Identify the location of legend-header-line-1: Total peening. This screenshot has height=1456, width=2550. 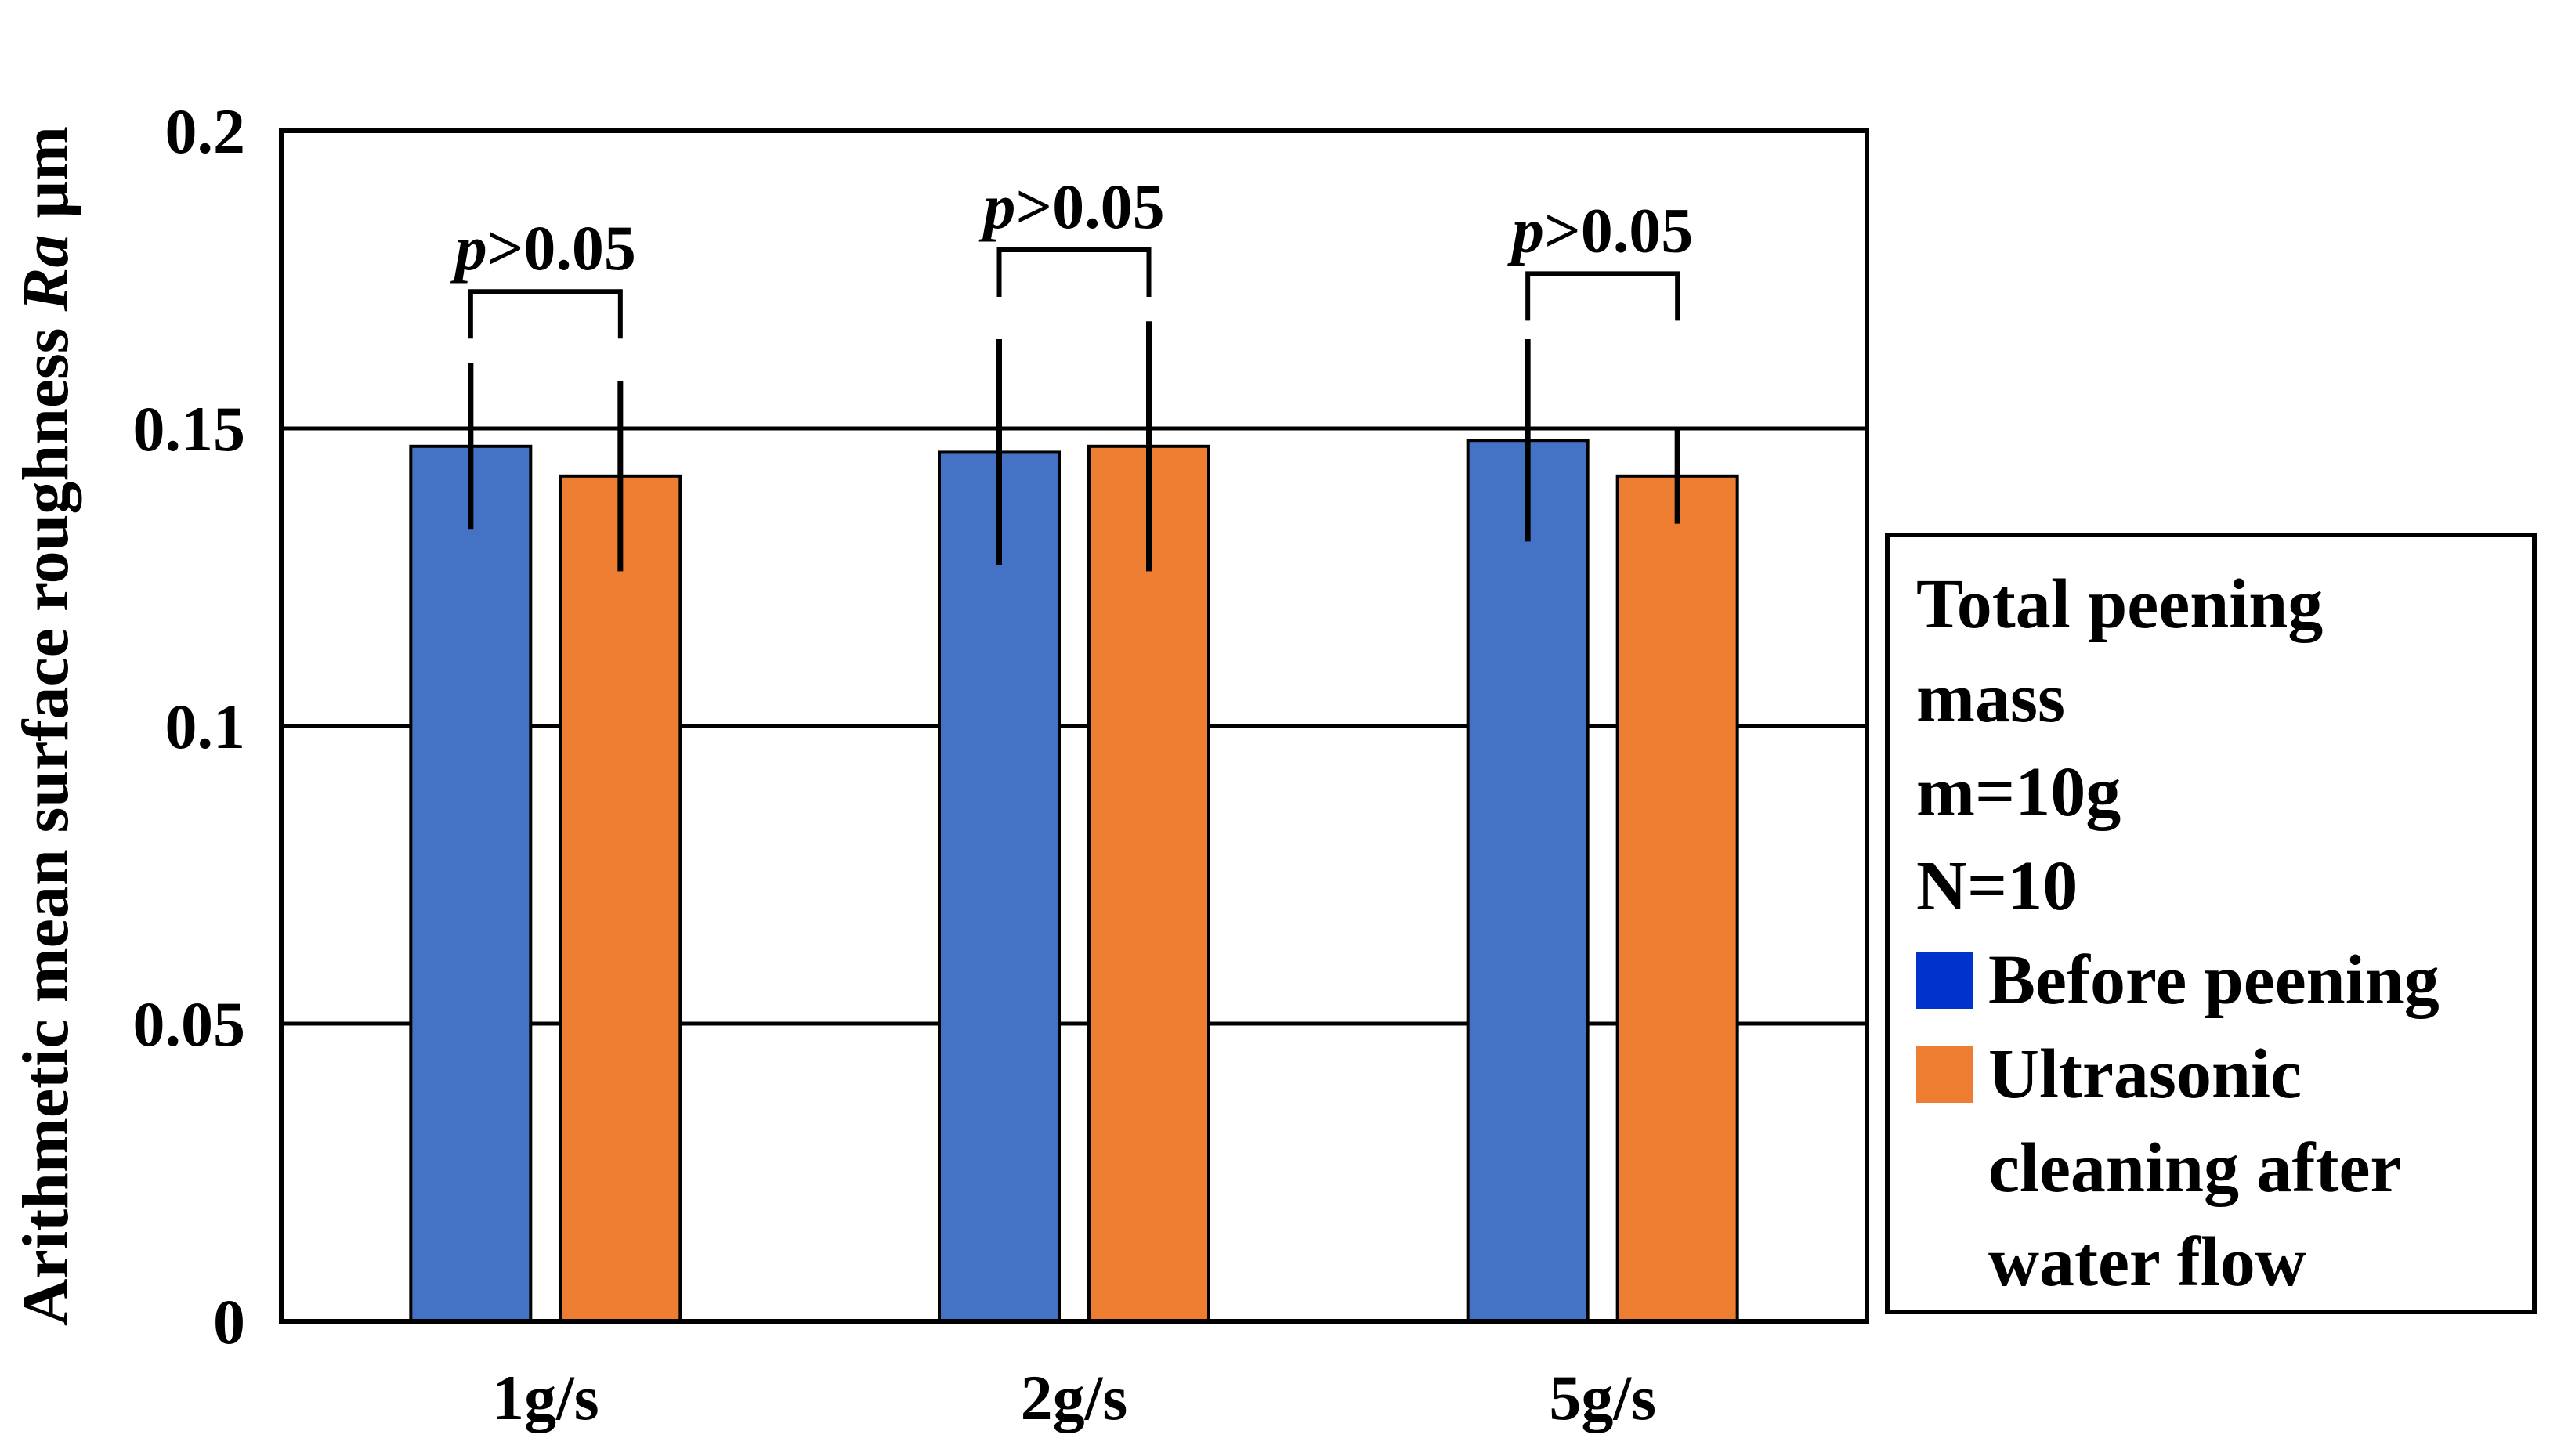
(2120, 604).